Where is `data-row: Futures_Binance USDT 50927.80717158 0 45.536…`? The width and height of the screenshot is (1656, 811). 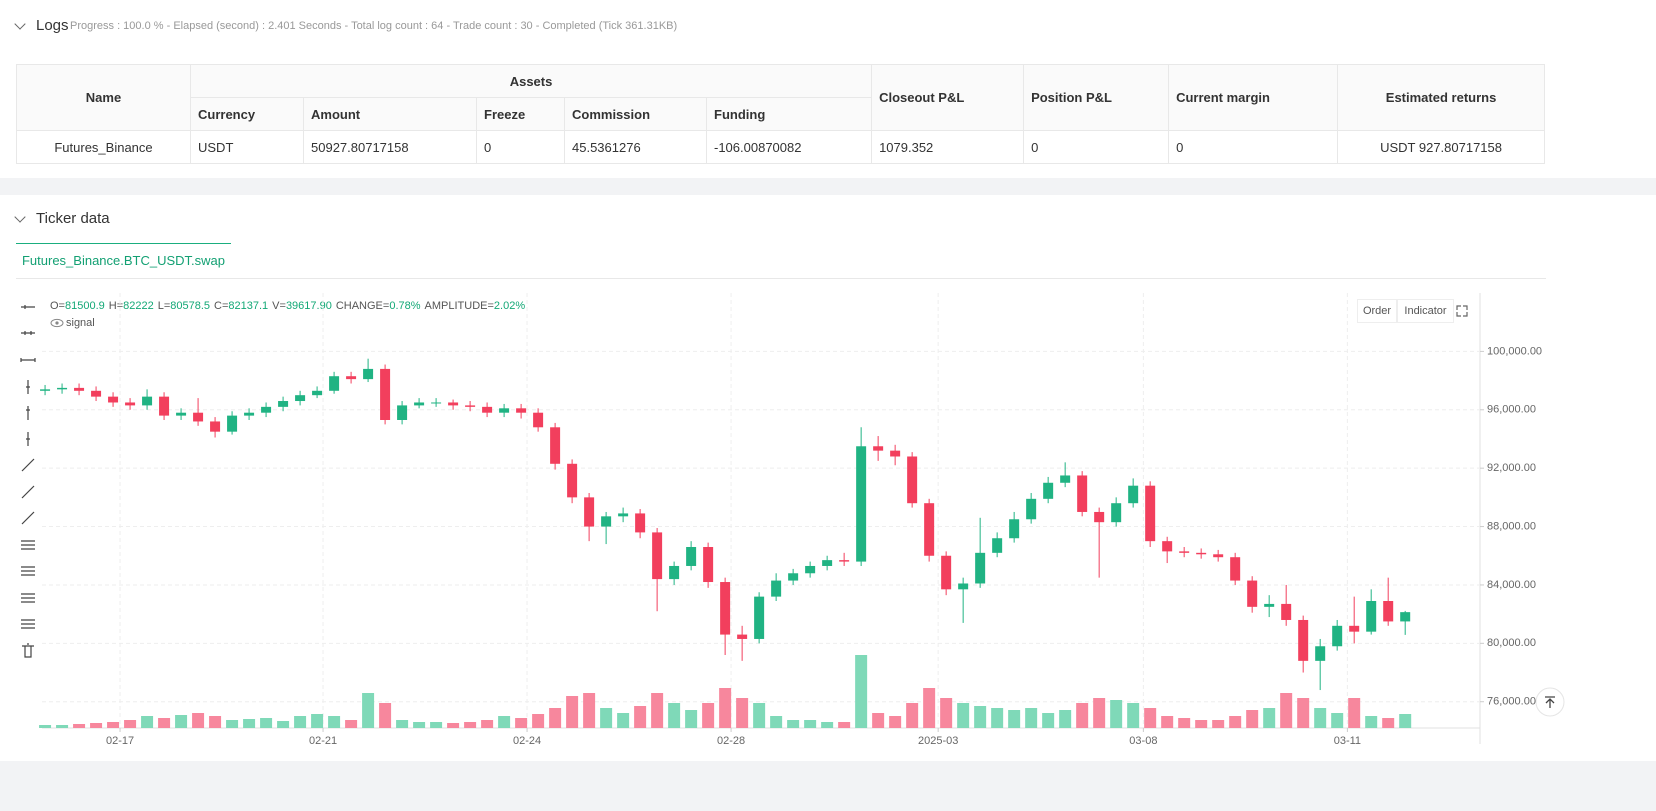
data-row: Futures_Binance USDT 50927.80717158 0 45.536… is located at coordinates (781, 147).